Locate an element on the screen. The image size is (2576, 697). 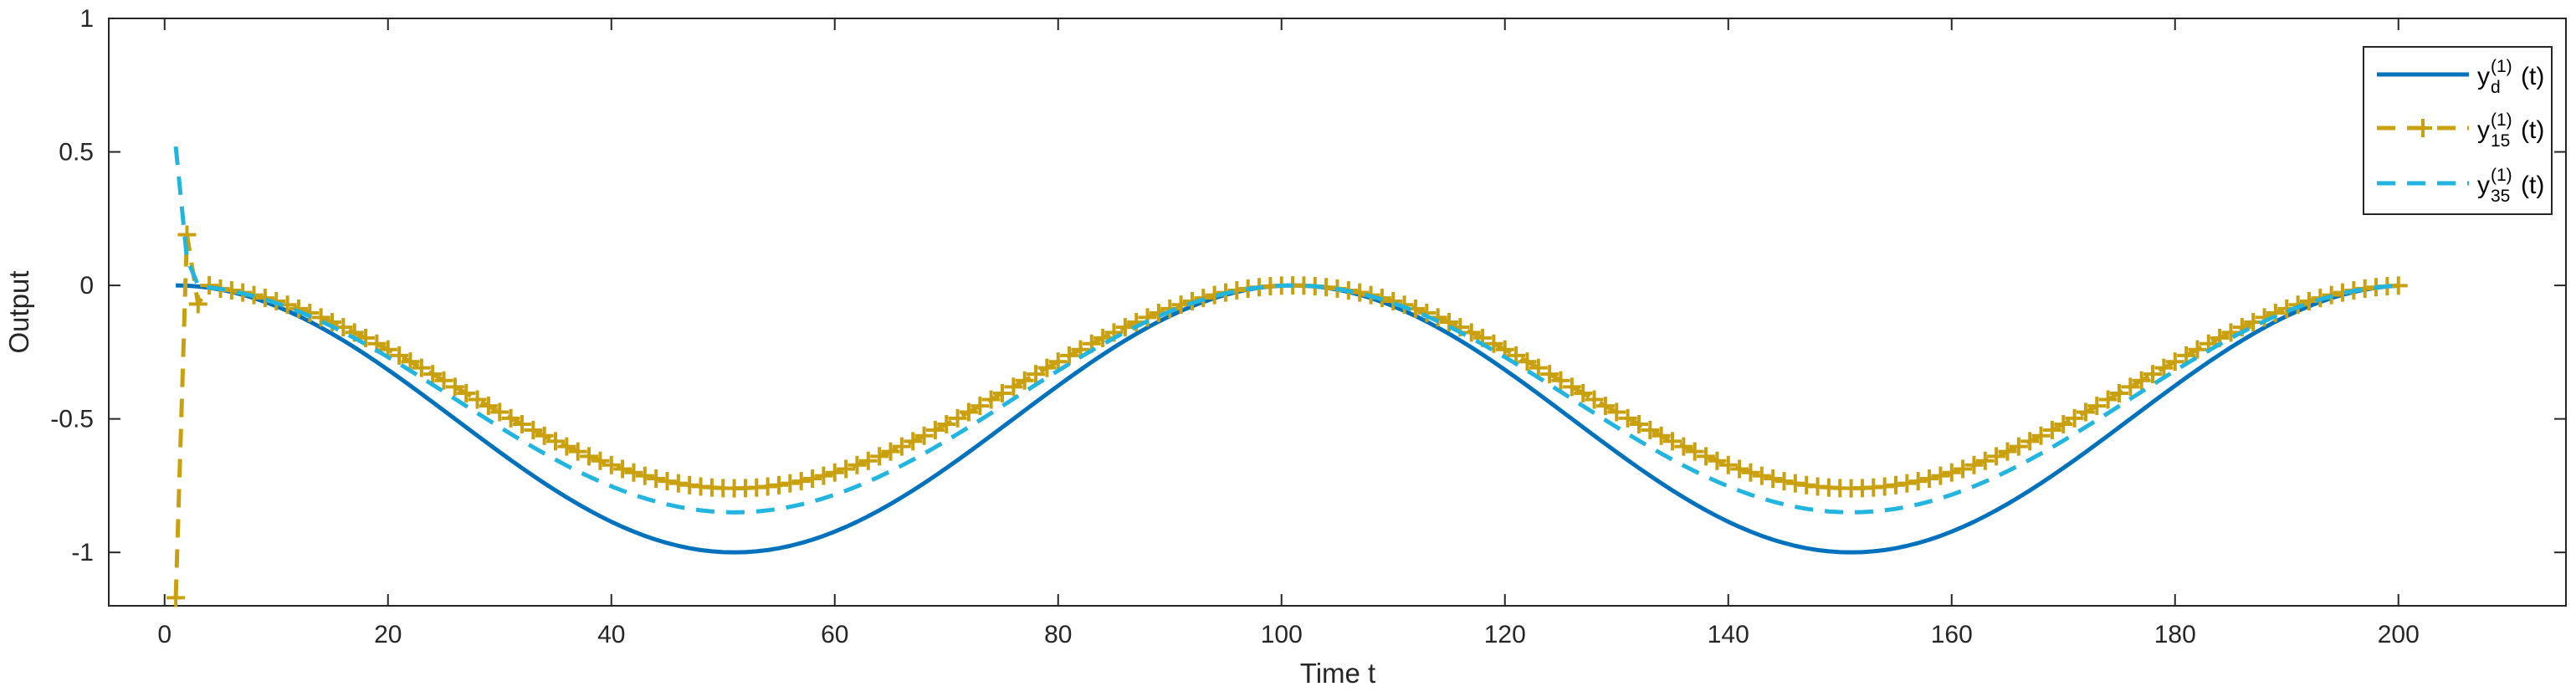
legend-sub-0: d is located at coordinates (2496, 87).